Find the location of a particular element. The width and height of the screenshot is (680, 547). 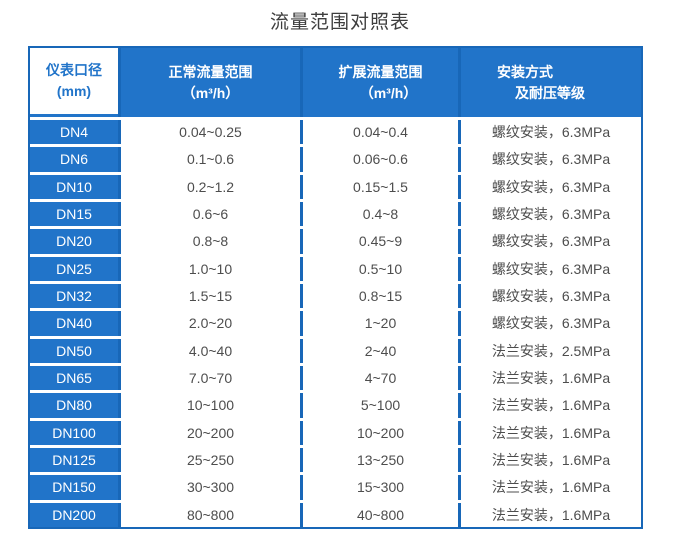

cell-diameter: DN20 is located at coordinates (74, 241).